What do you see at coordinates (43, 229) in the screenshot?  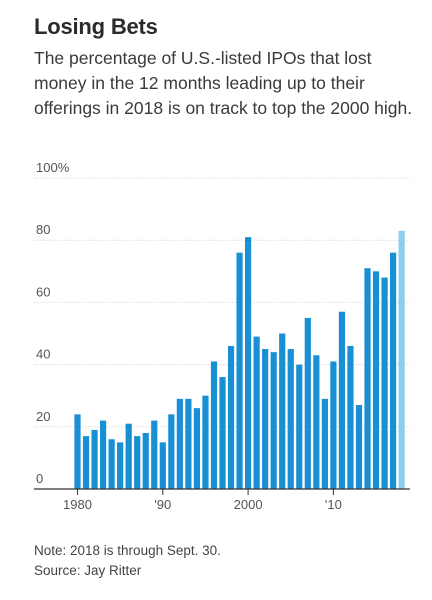 I see `y-tick-label: 80` at bounding box center [43, 229].